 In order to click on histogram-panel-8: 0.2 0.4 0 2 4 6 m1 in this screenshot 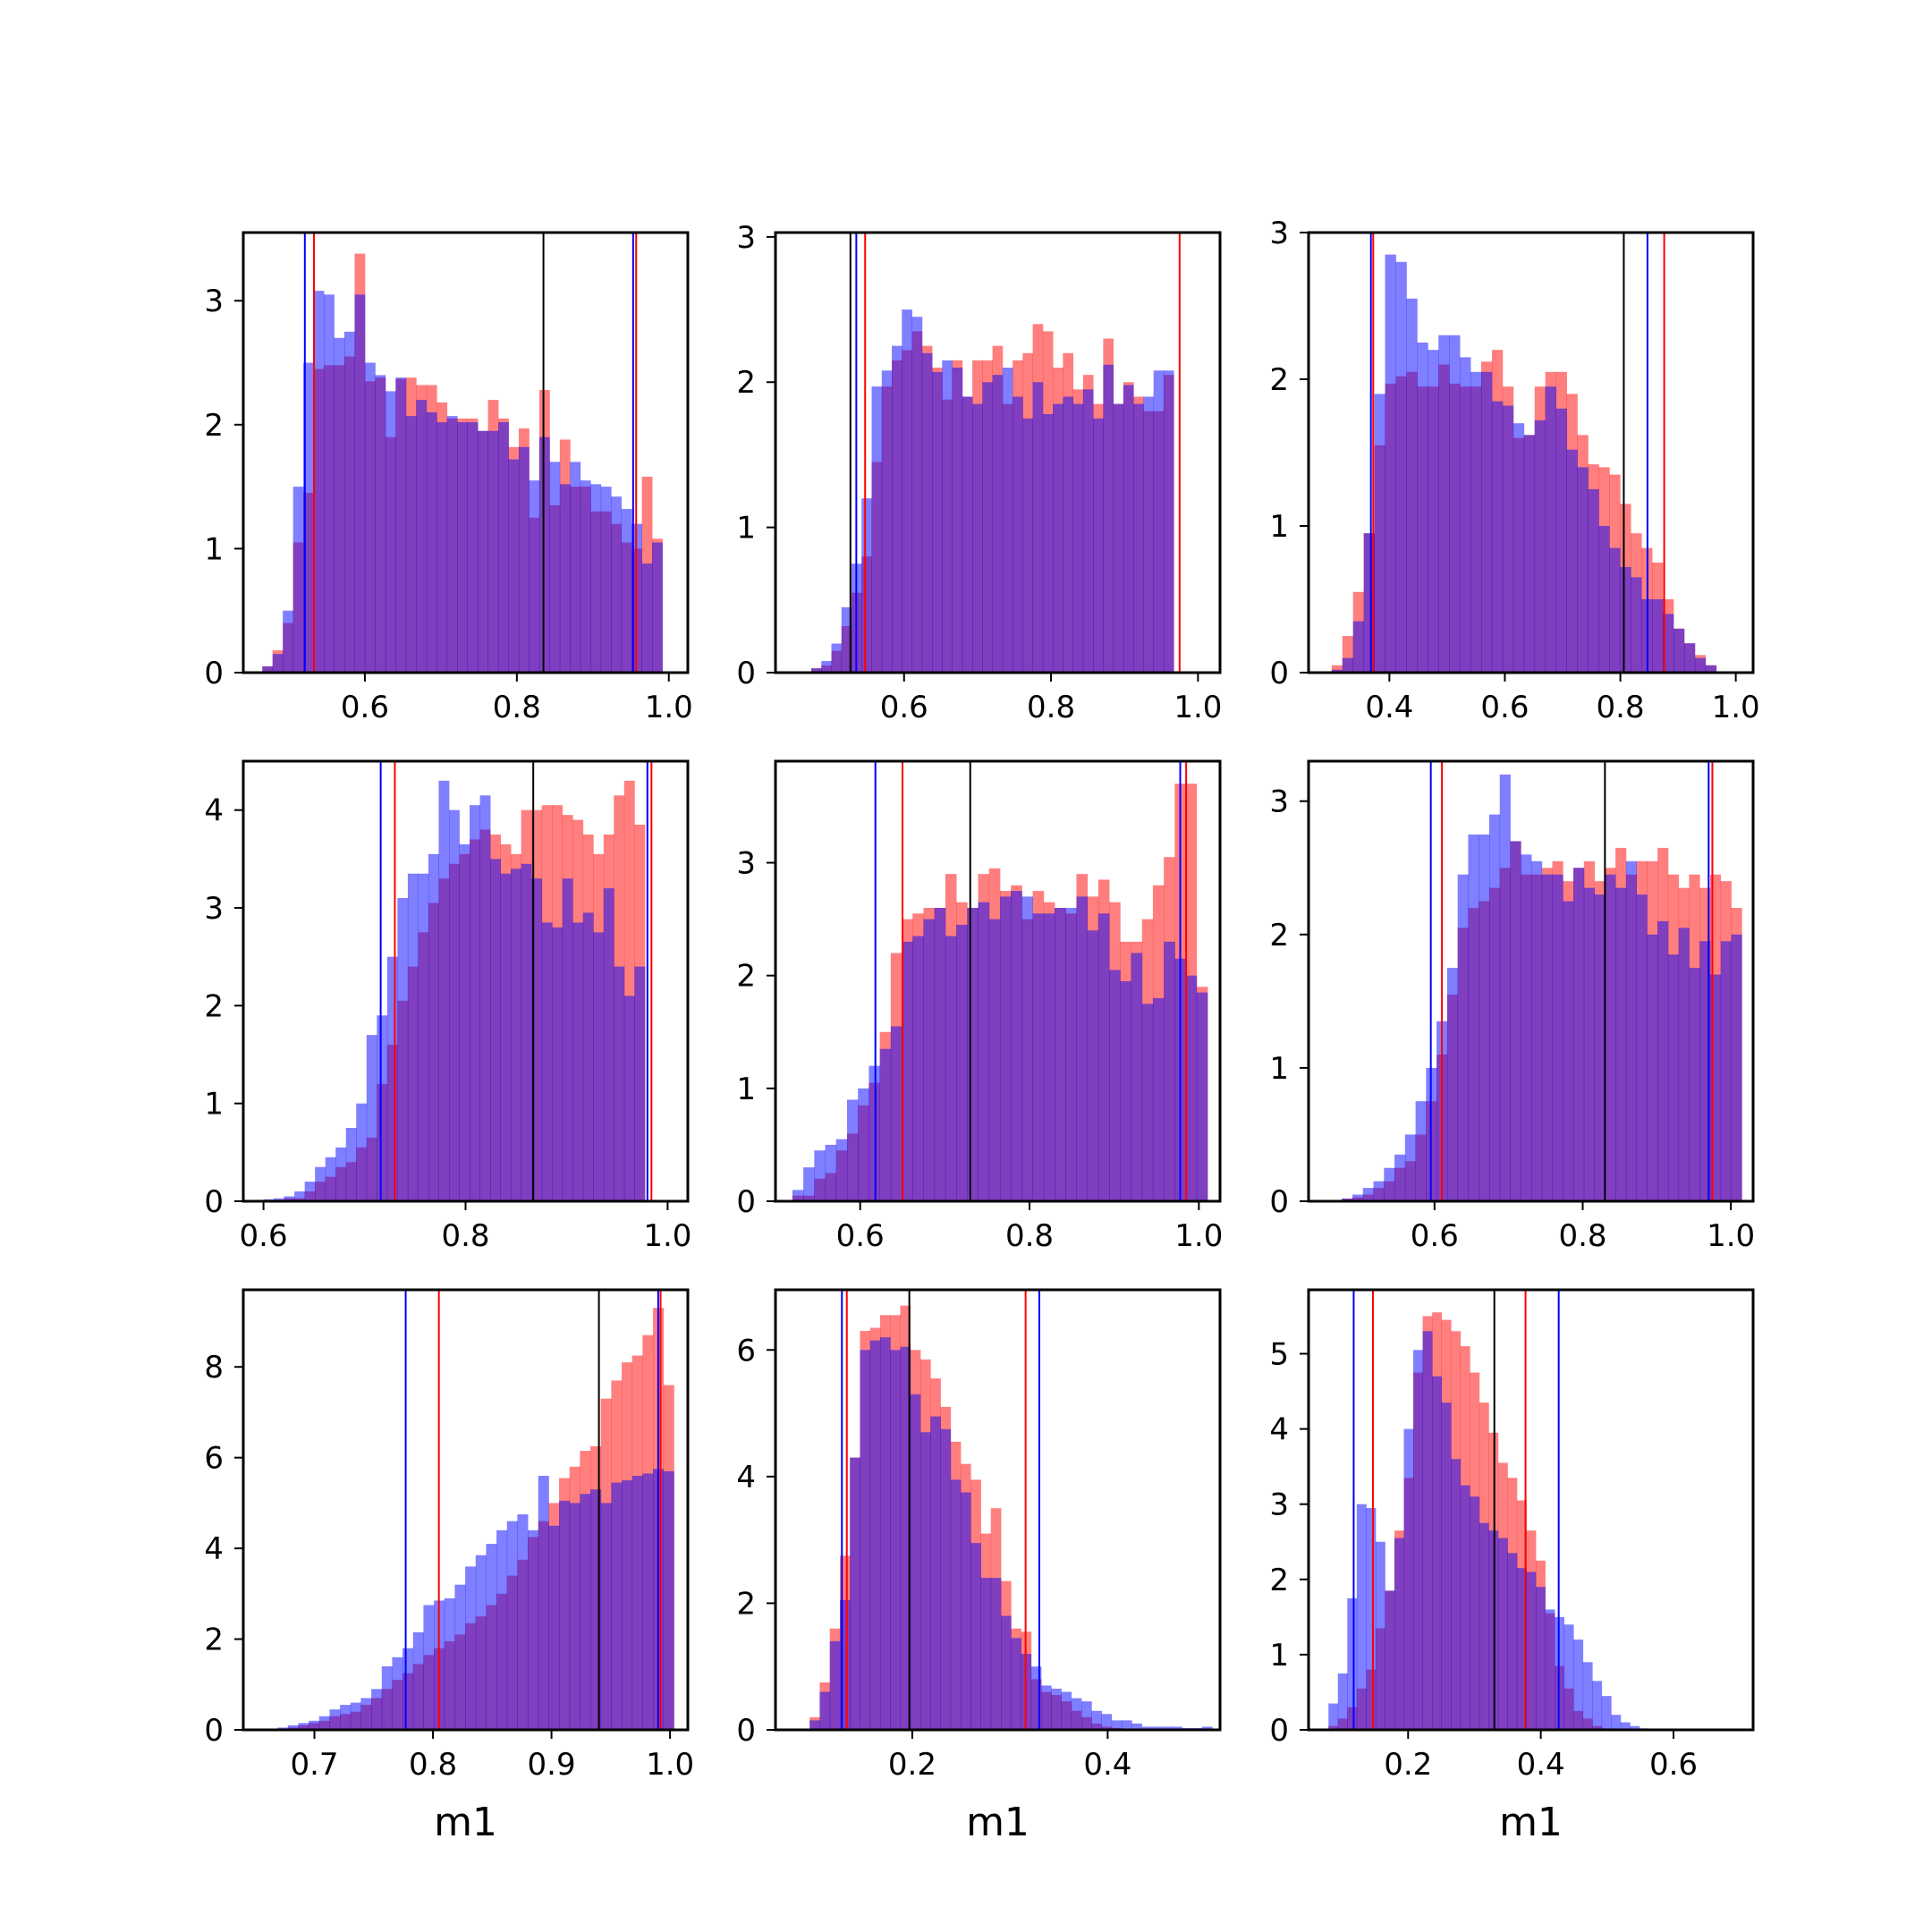, I will do `click(979, 1566)`.